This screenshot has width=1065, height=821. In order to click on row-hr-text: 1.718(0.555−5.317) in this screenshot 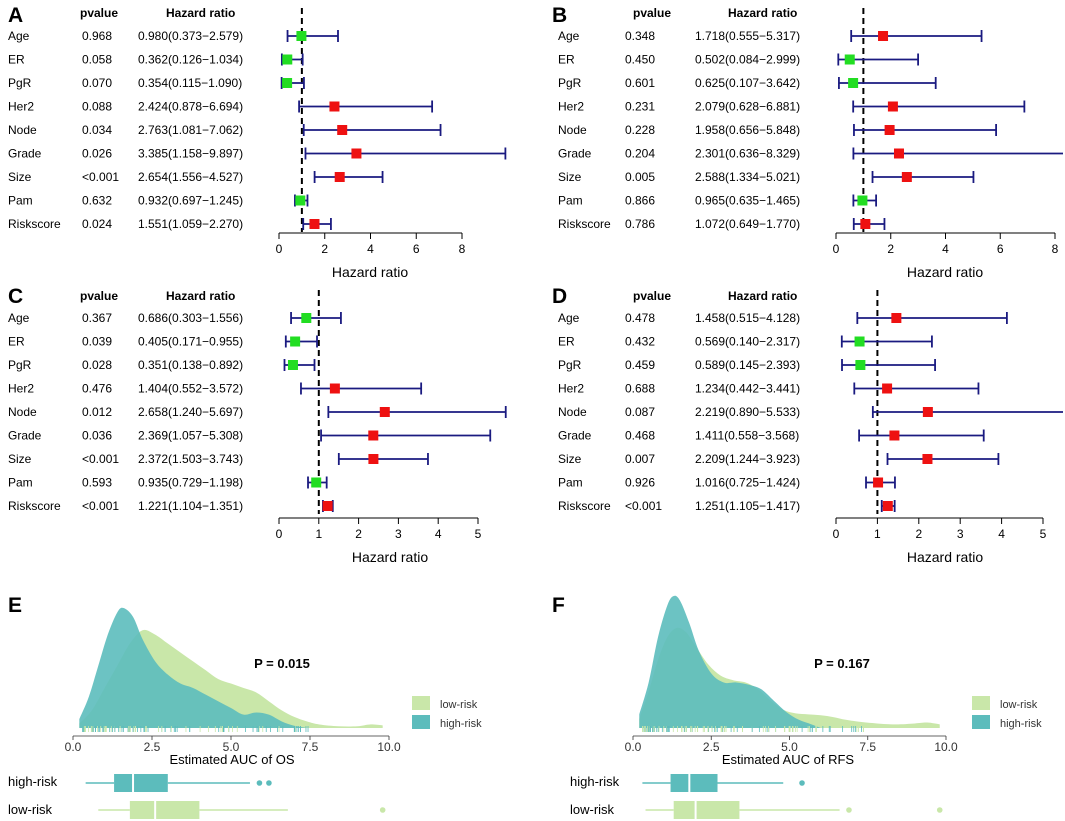, I will do `click(747, 36)`.